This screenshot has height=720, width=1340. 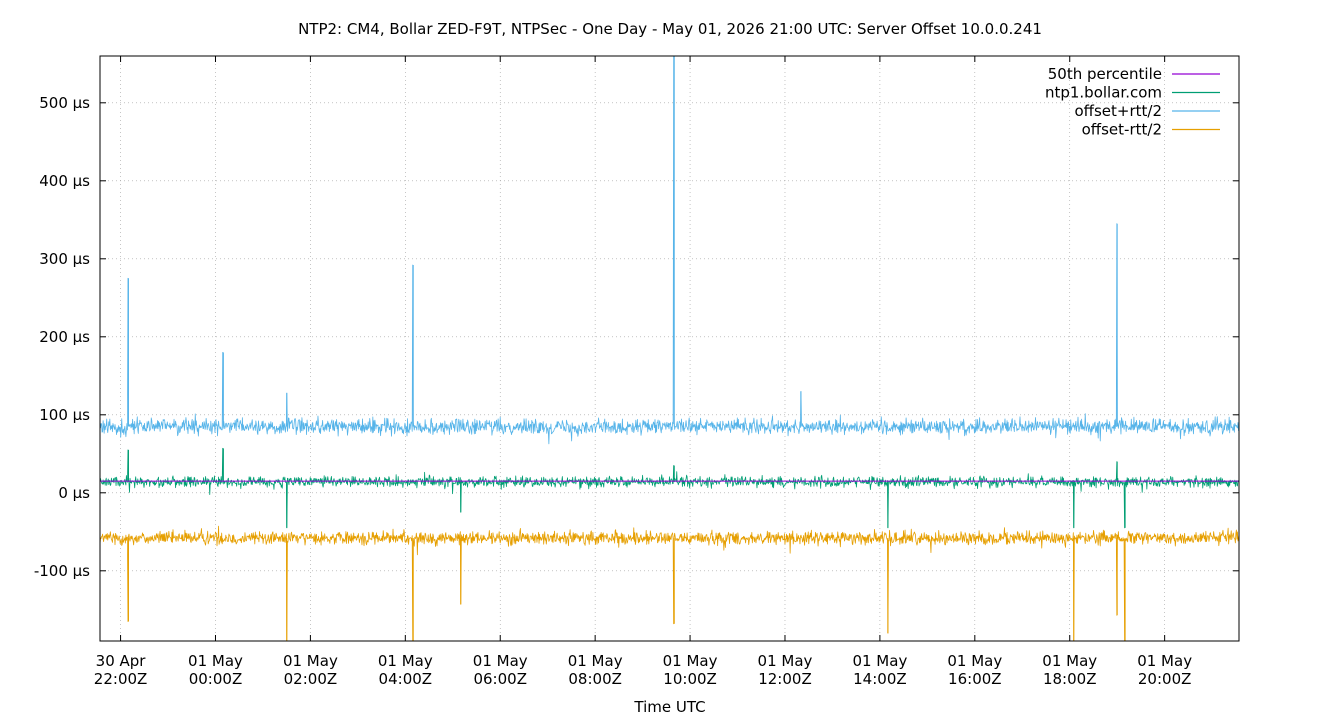 I want to click on legend-label: offset+rtt/2, so click(x=1118, y=111).